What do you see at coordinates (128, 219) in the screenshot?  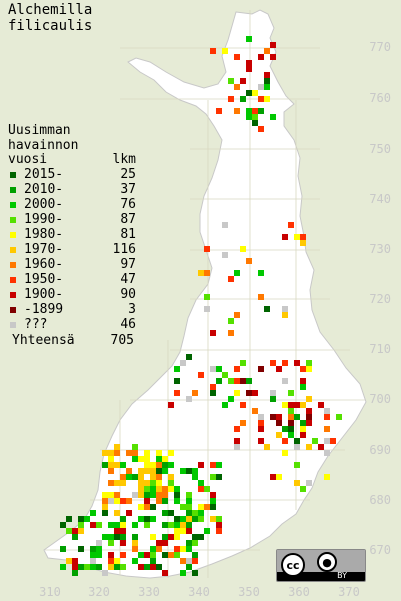 I see `legend-count: 87` at bounding box center [128, 219].